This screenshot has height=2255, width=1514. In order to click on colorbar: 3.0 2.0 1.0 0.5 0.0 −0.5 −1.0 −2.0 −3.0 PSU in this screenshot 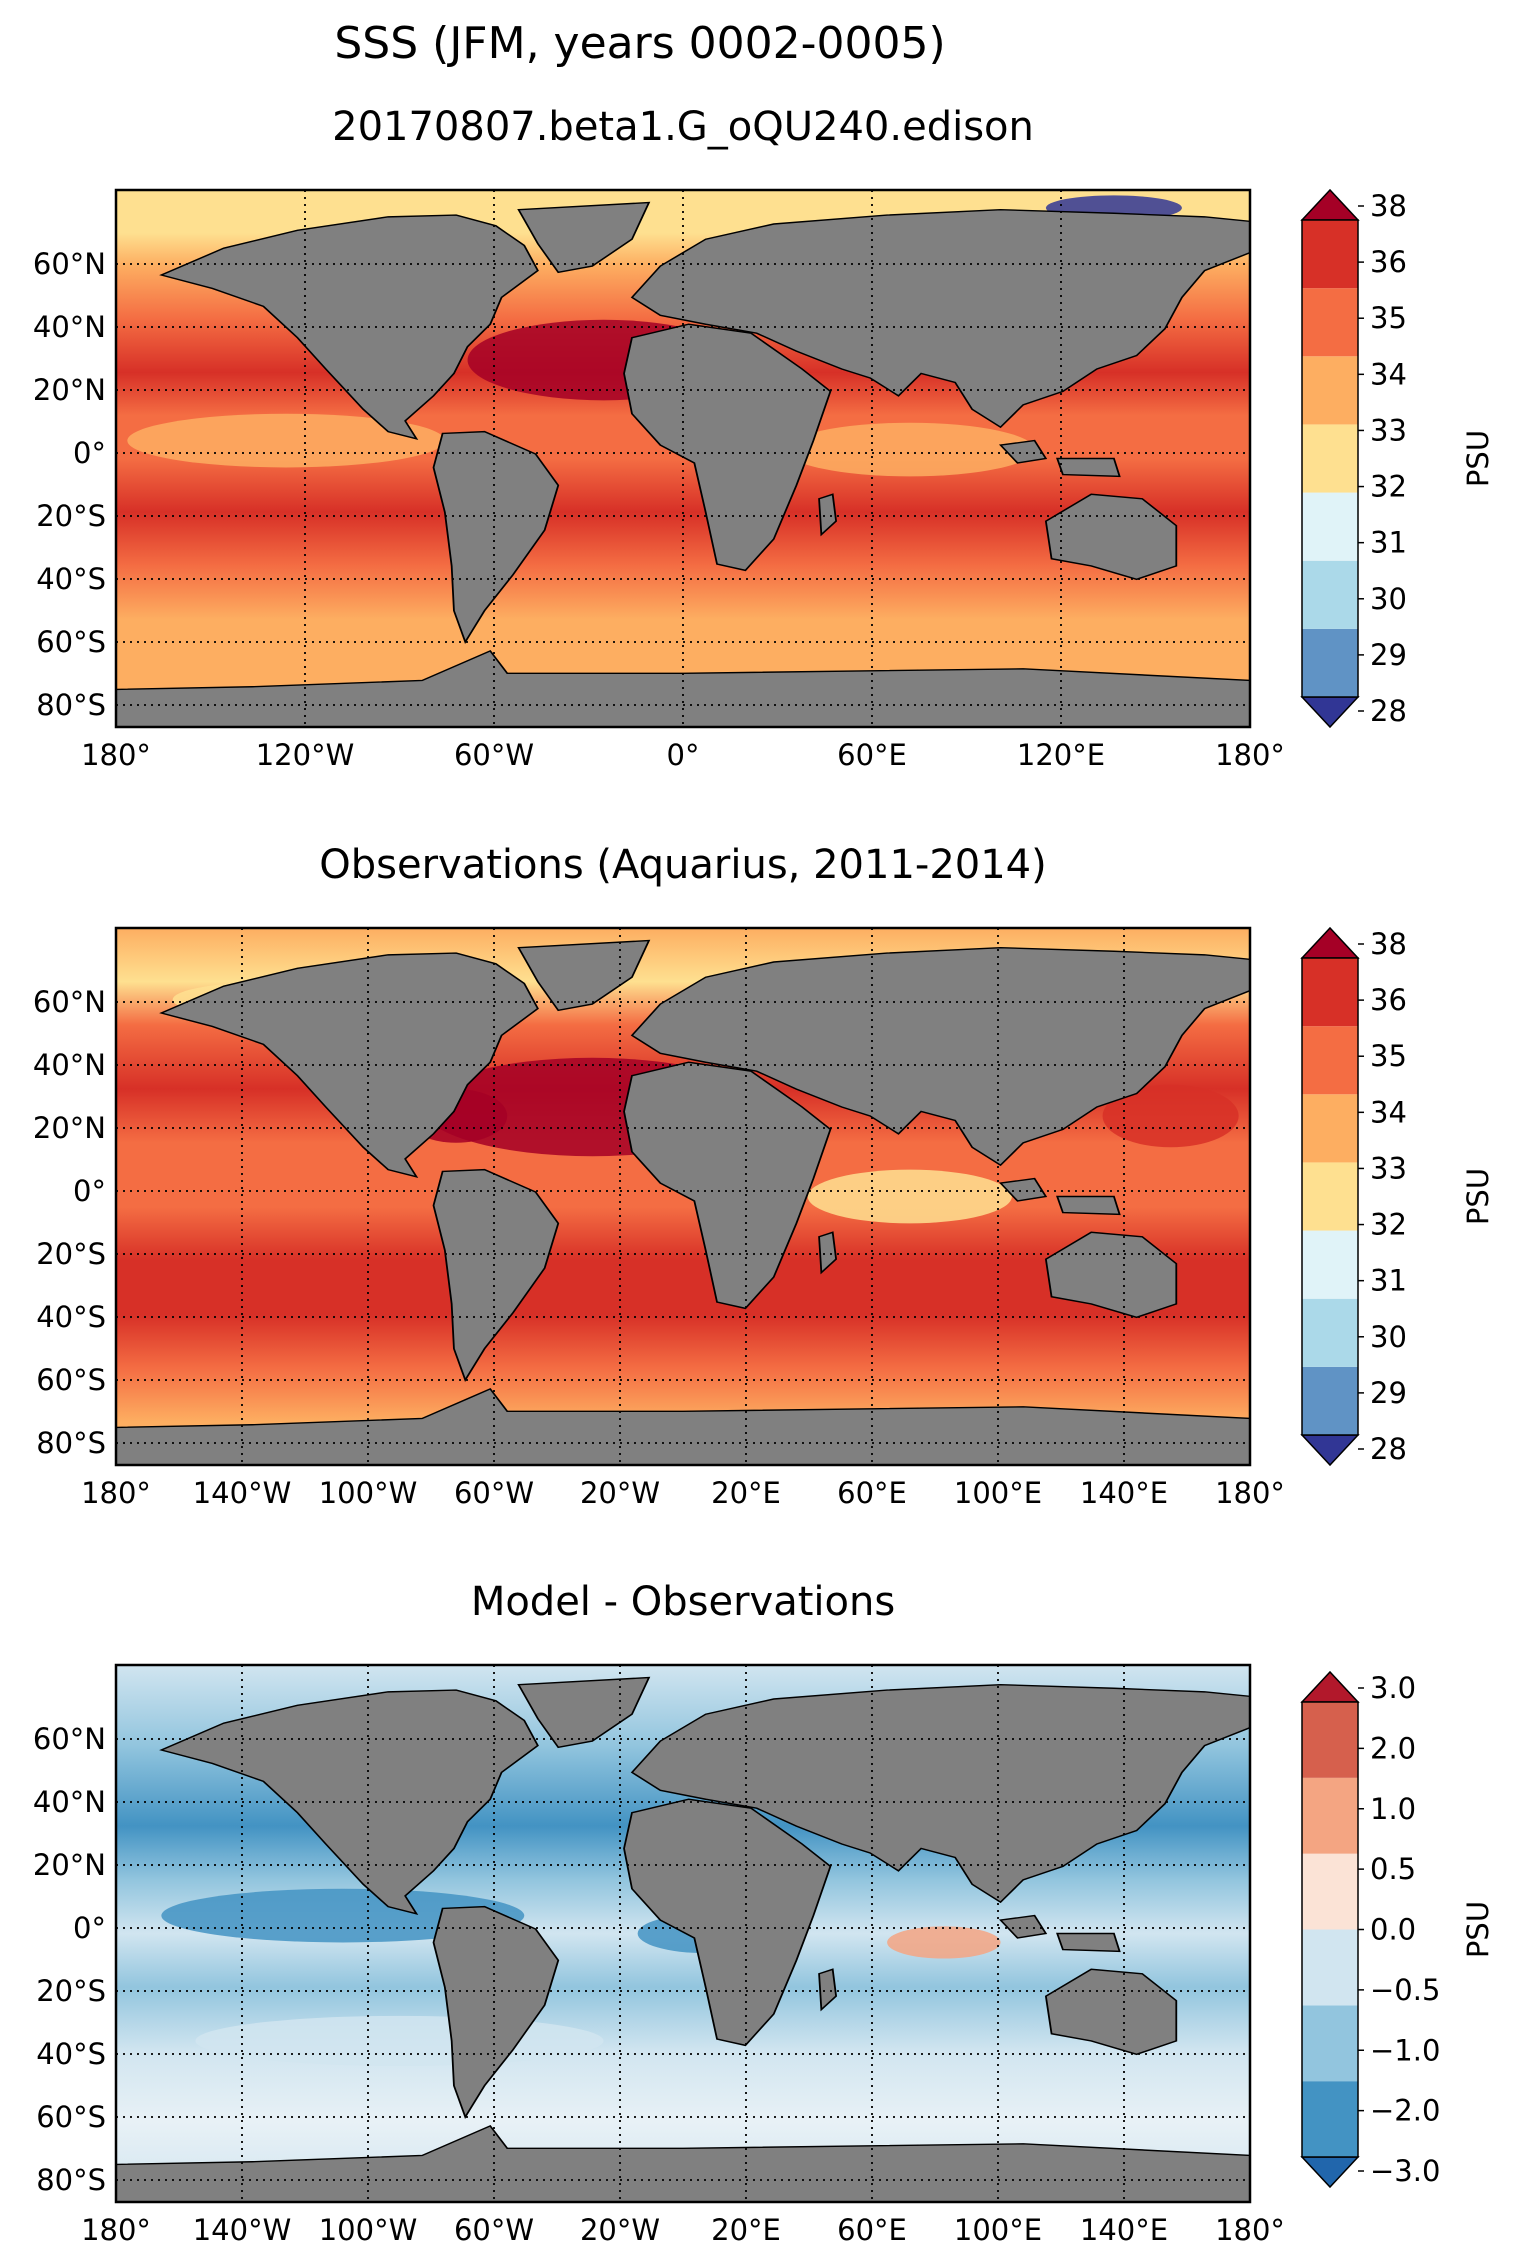, I will do `click(1397, 1929)`.